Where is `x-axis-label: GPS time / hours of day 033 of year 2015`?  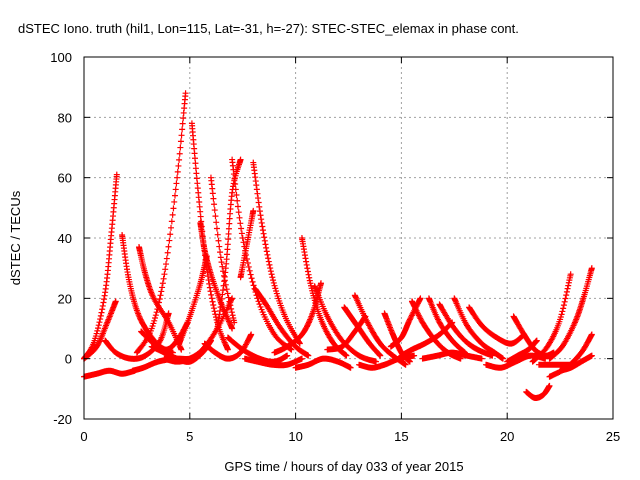 x-axis-label: GPS time / hours of day 033 of year 2015 is located at coordinates (343, 466).